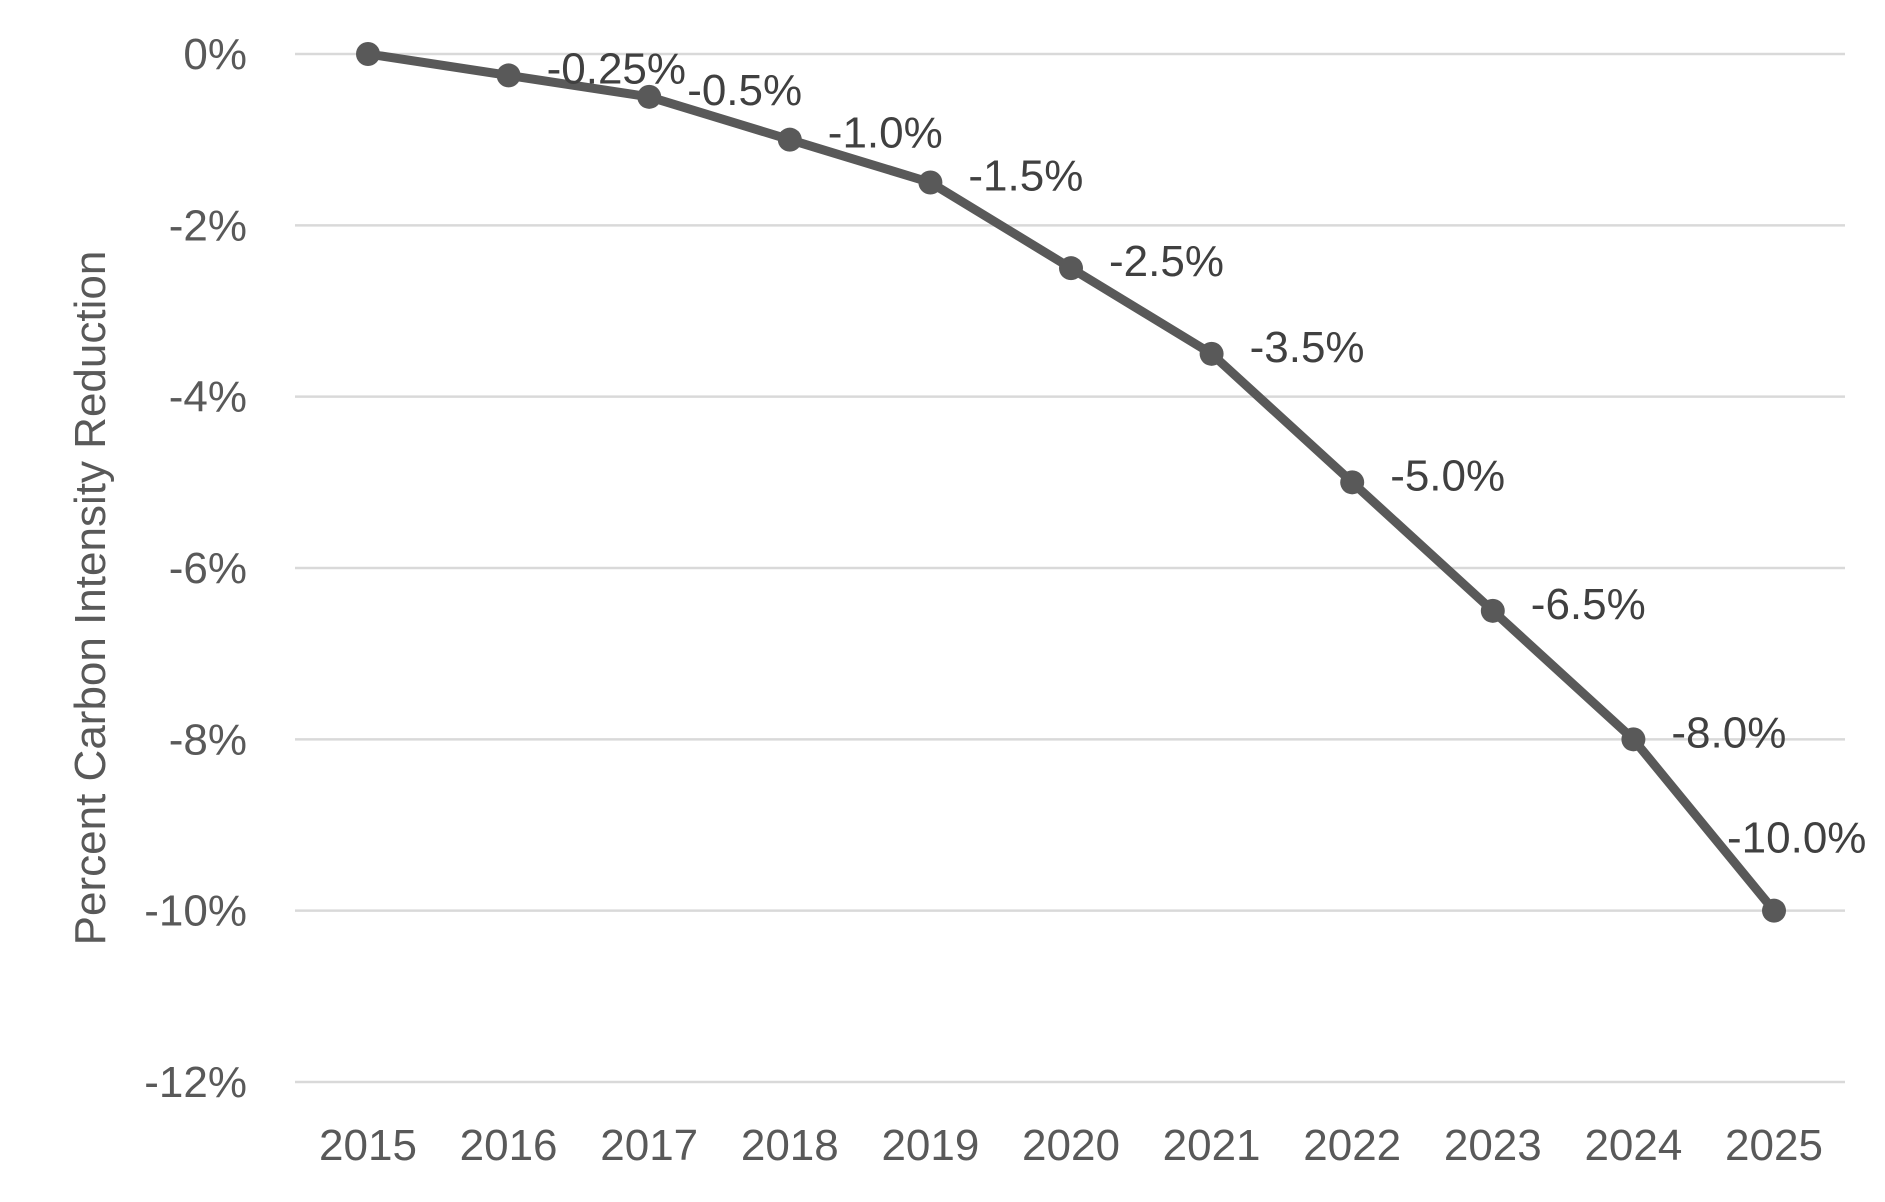  Describe the element at coordinates (1493, 1145) in the screenshot. I see `x-tick-label: 2023` at that location.